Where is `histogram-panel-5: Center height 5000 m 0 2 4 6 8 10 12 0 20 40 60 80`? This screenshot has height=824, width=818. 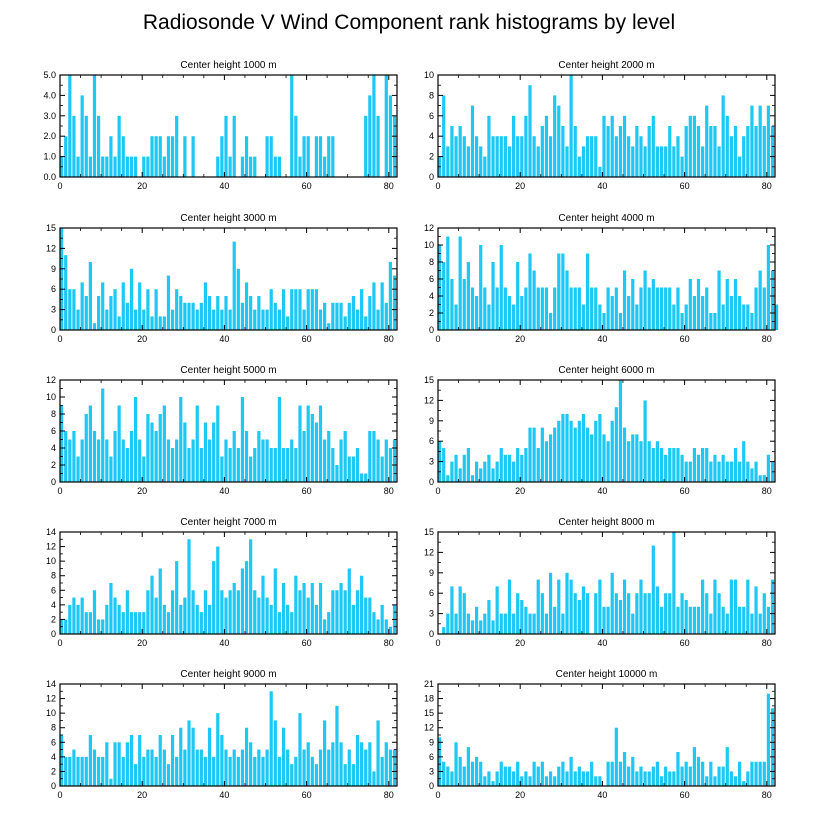
histogram-panel-5: Center height 5000 m 0 2 4 6 8 10 12 0 20 40 60 80 is located at coordinates (222, 430).